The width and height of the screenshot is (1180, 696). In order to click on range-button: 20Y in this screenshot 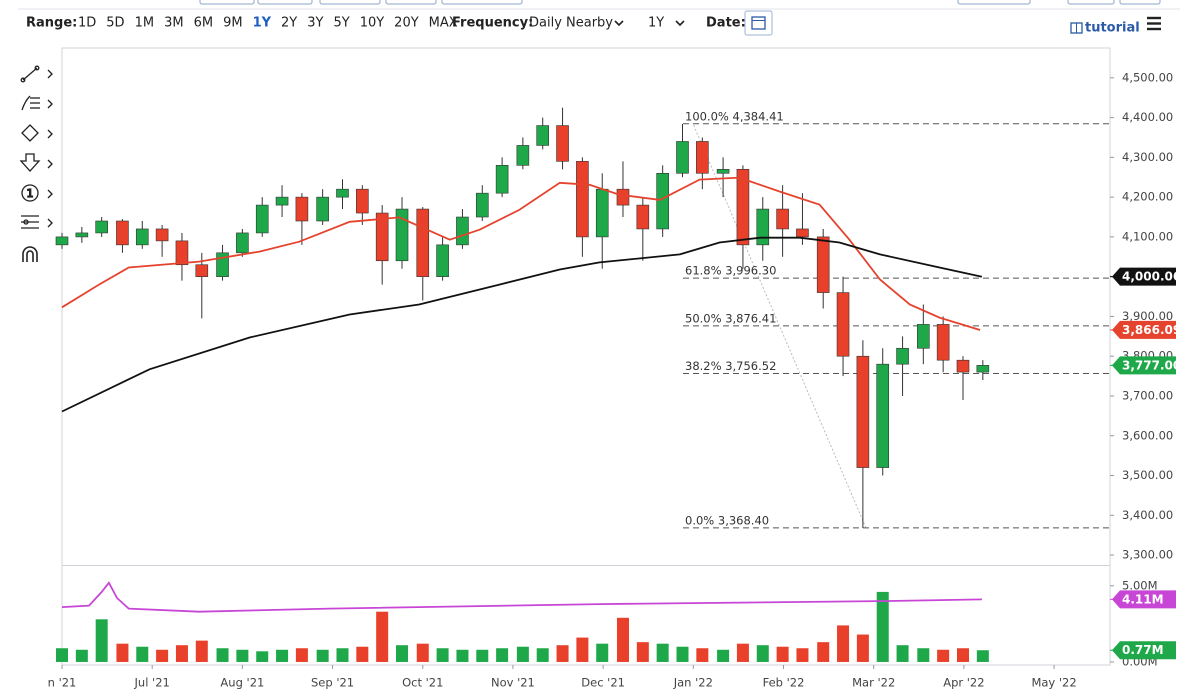, I will do `click(406, 23)`.